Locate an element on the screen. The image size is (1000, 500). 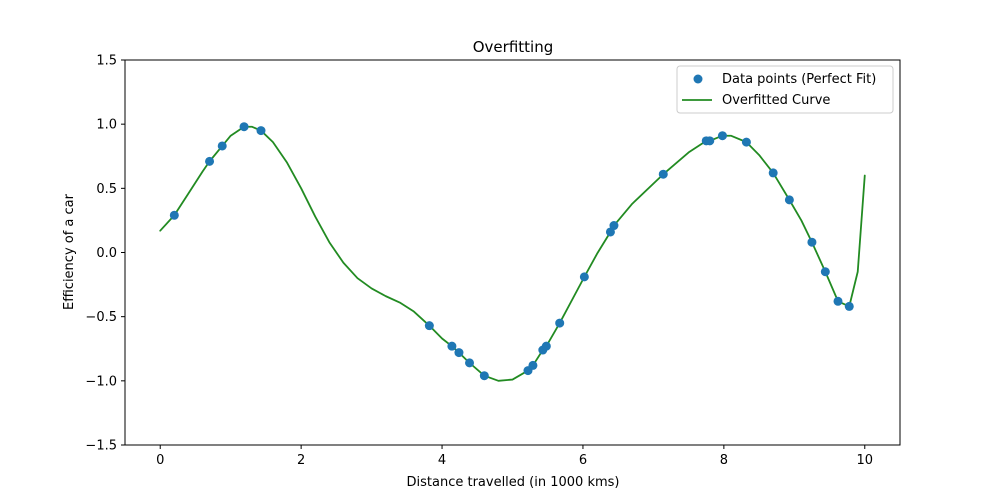
x-tick-label: 4 is located at coordinates (442, 460).